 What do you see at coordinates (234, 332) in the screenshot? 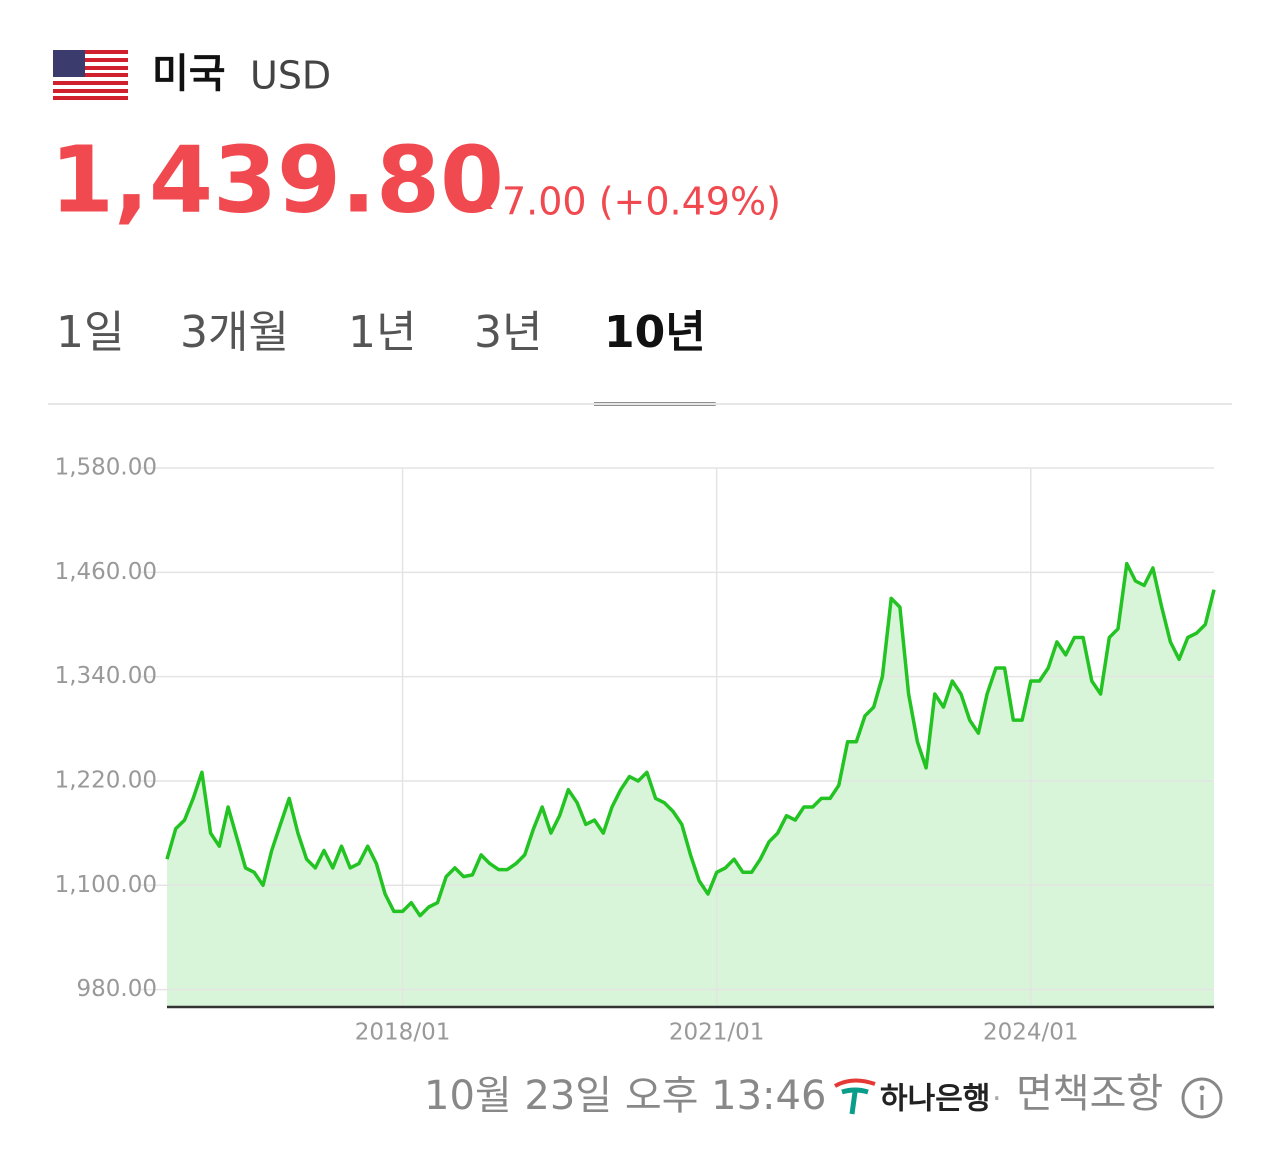
I see `tab: 3개월` at bounding box center [234, 332].